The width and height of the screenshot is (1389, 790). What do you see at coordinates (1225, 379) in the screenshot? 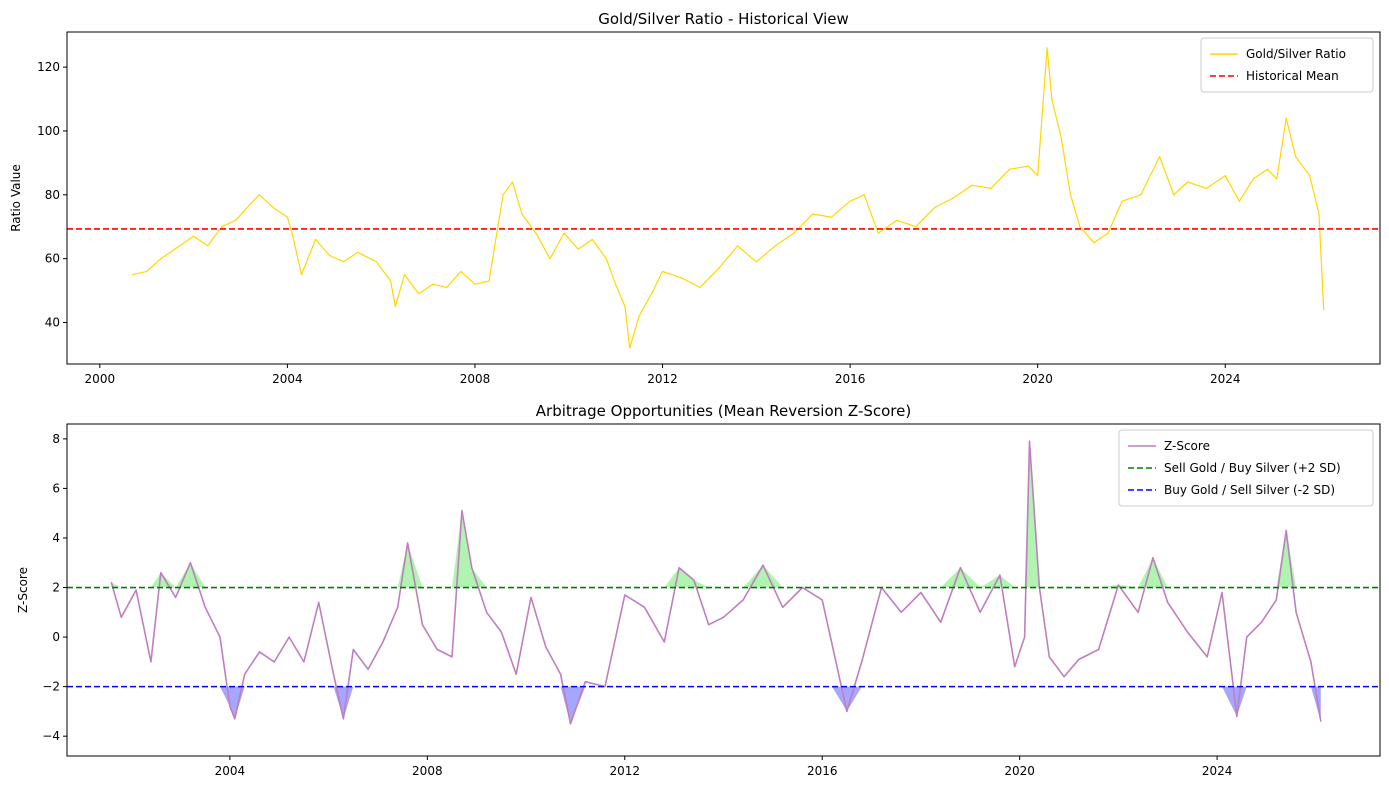
I see `x-tick-label: 2024` at bounding box center [1225, 379].